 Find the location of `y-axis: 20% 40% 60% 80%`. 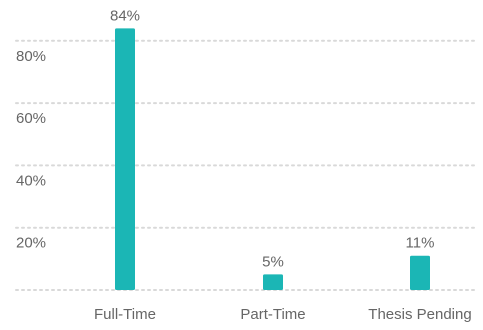

y-axis: 20% 40% 60% 80% is located at coordinates (31, 150).